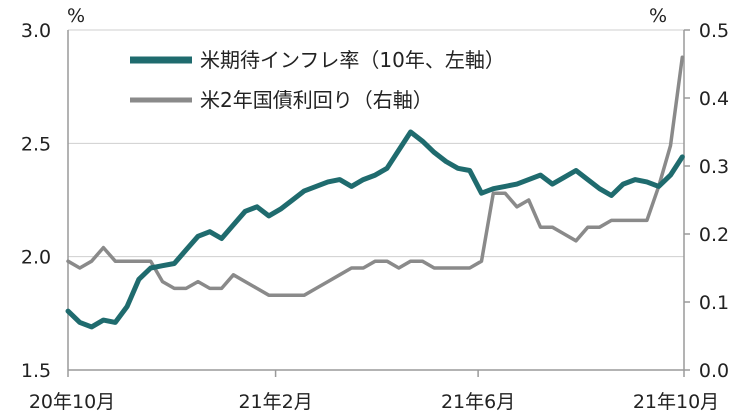  What do you see at coordinates (676, 402) in the screenshot?
I see `x-tick-label: 21年10月` at bounding box center [676, 402].